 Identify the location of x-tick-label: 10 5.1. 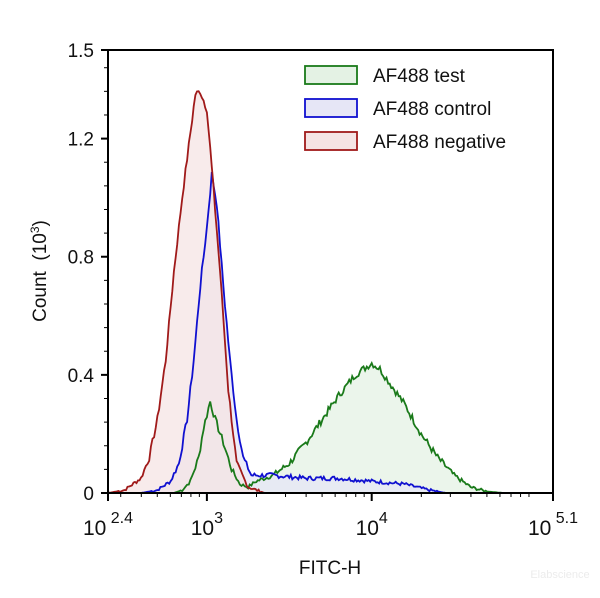
(553, 525).